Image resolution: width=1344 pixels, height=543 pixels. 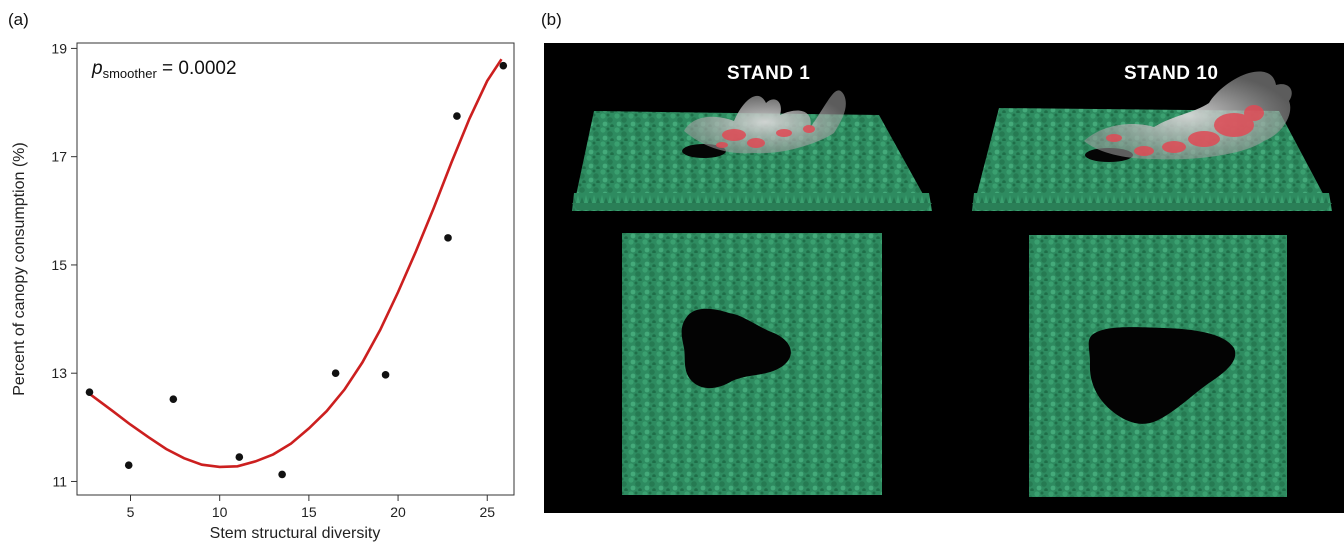 What do you see at coordinates (736, 348) in the screenshot?
I see `stand1-burn-gap` at bounding box center [736, 348].